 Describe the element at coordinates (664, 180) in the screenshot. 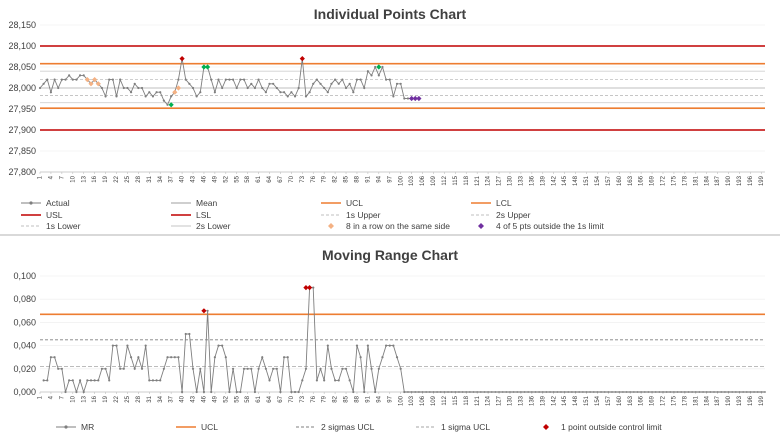

I see `x-tick-label: 172` at that location.